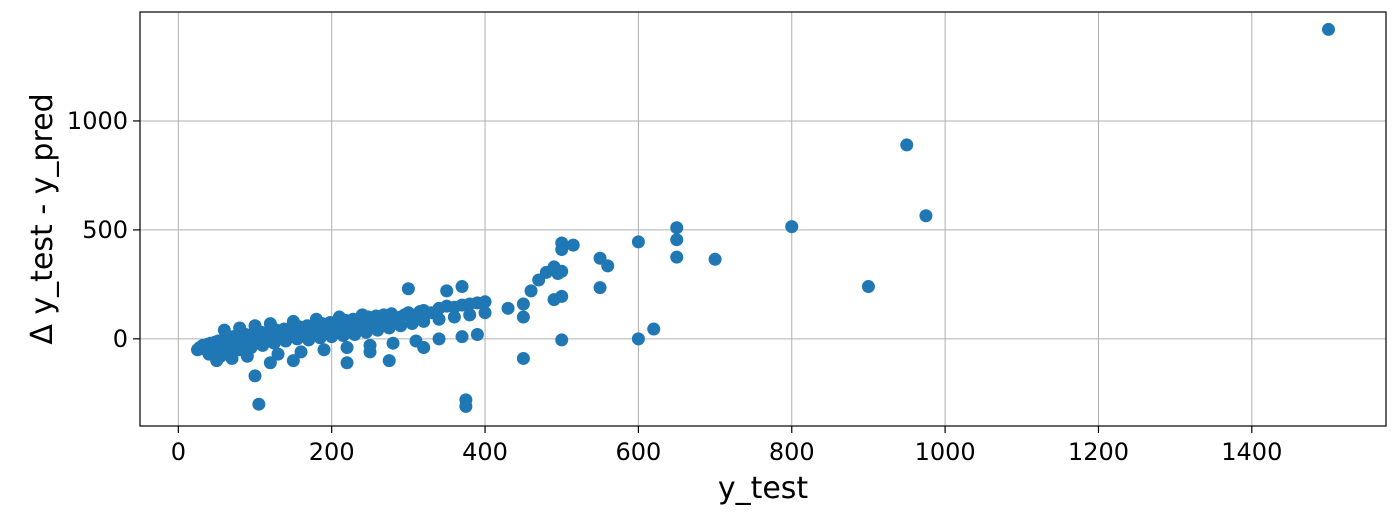 This screenshot has height=513, width=1400. What do you see at coordinates (763, 488) in the screenshot?
I see `x-axis-label: y_test` at bounding box center [763, 488].